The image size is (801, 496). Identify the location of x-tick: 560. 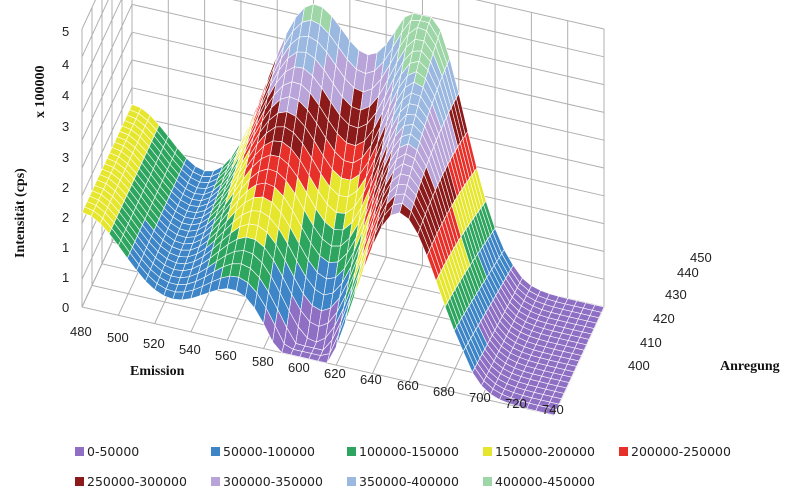
(226, 355).